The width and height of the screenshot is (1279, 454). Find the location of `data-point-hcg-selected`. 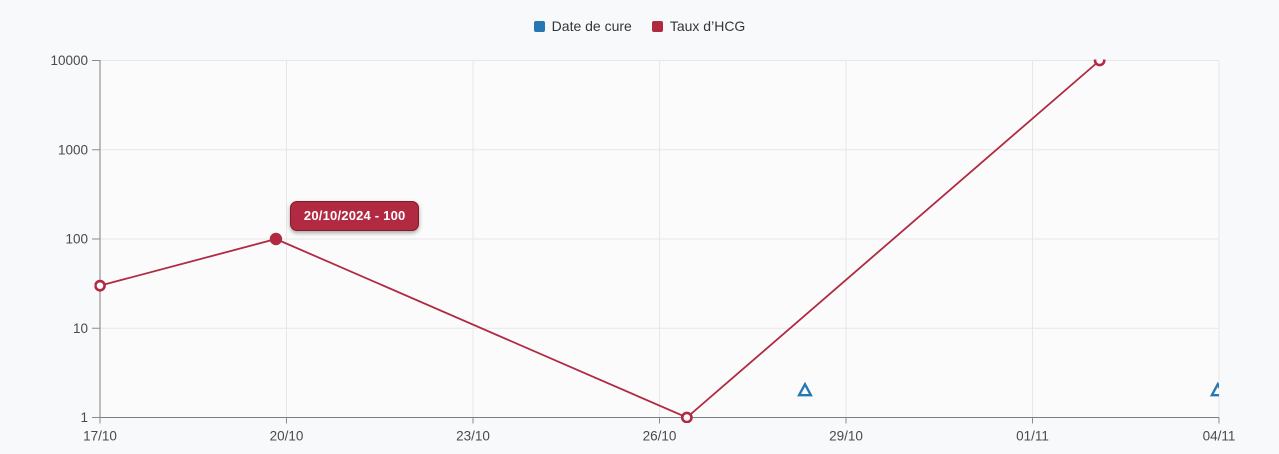

data-point-hcg-selected is located at coordinates (276, 239).